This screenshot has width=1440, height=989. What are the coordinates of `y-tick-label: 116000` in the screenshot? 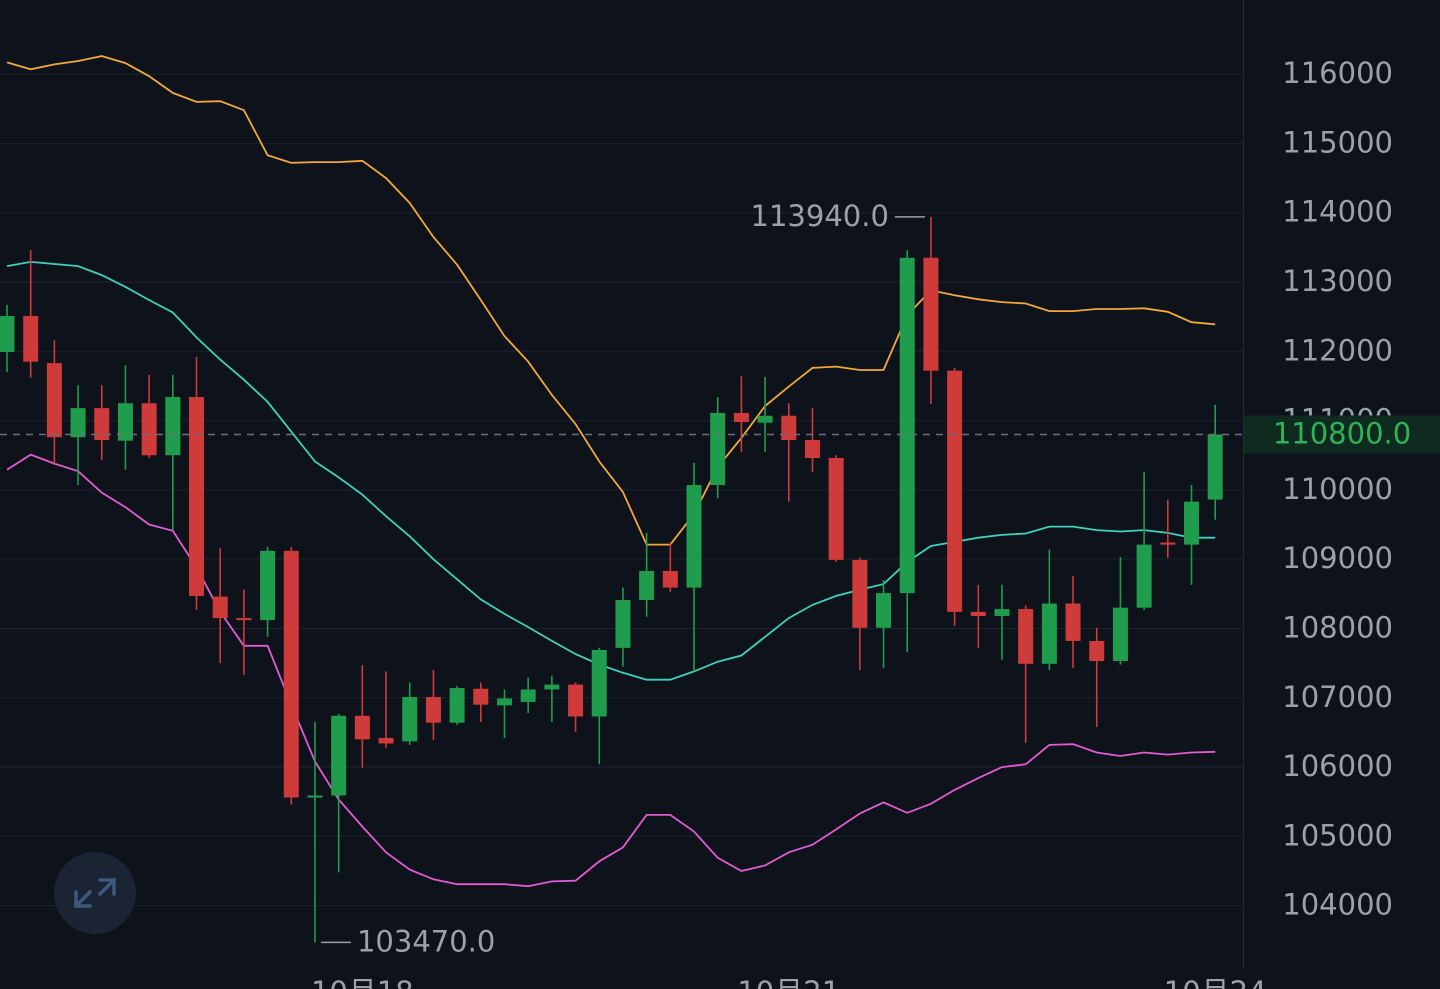 It's located at (1337, 73).